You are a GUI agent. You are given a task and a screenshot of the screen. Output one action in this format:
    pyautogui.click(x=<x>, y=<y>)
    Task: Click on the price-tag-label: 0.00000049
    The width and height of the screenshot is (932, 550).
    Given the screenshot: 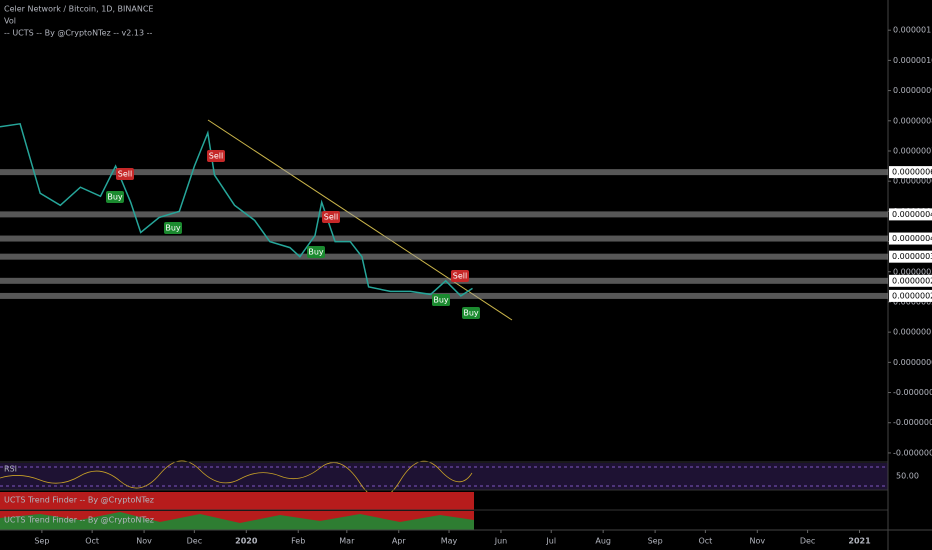 What is the action you would take?
    pyautogui.click(x=912, y=214)
    